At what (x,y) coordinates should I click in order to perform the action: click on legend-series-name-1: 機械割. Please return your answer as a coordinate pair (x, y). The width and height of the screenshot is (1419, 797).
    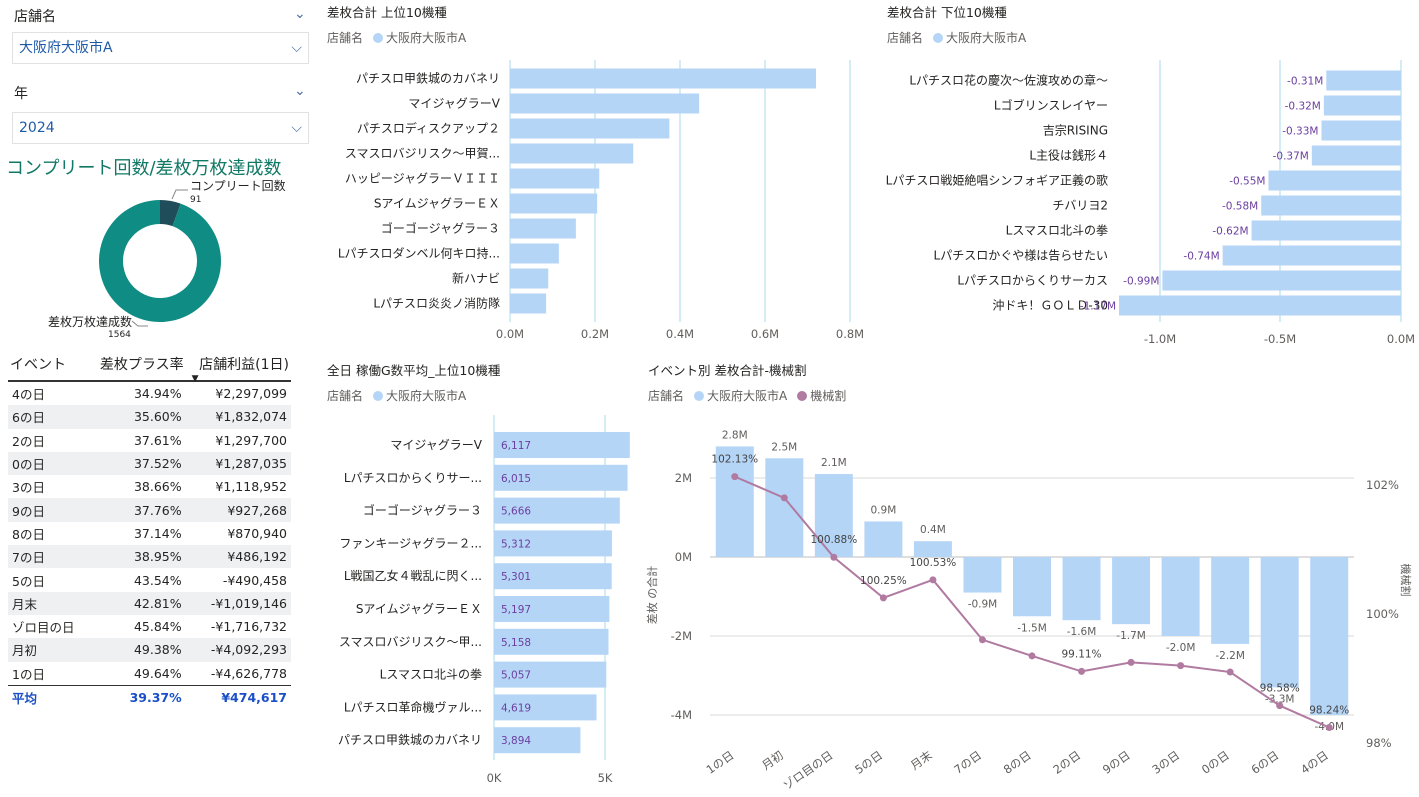
    Looking at the image, I should click on (828, 396).